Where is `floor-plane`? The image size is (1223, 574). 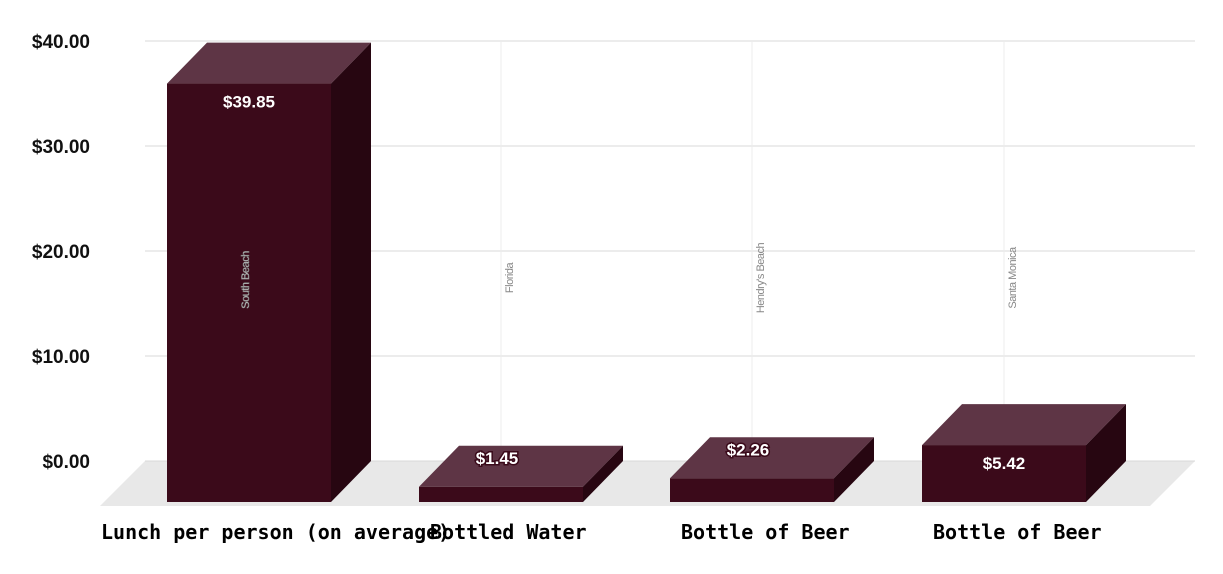 floor-plane is located at coordinates (647, 483).